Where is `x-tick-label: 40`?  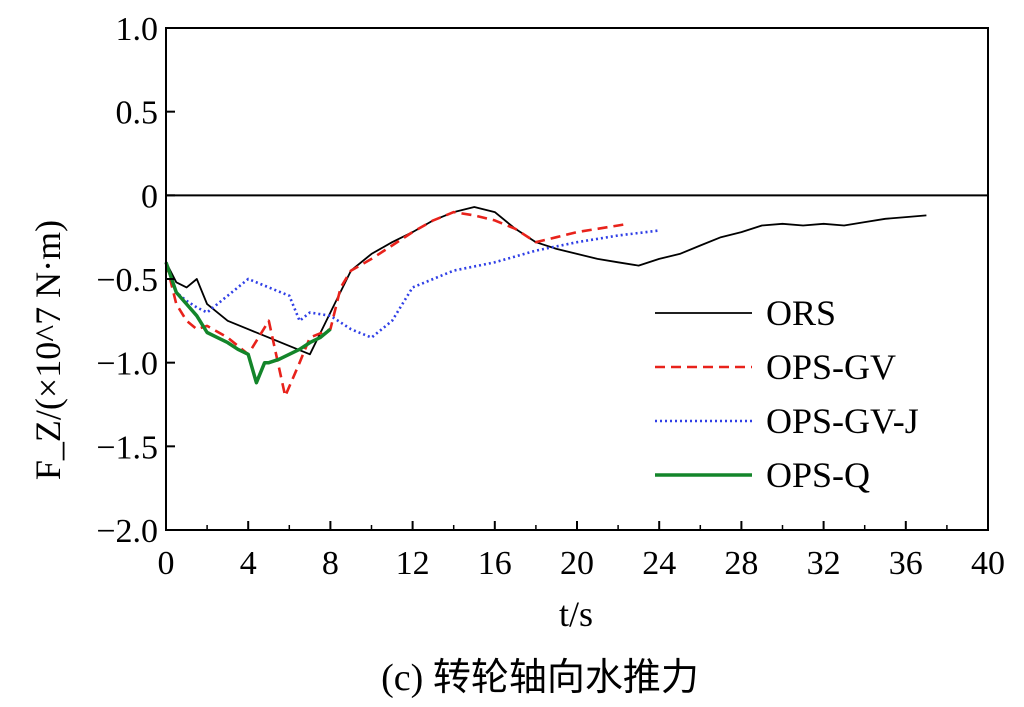
x-tick-label: 40 is located at coordinates (988, 563).